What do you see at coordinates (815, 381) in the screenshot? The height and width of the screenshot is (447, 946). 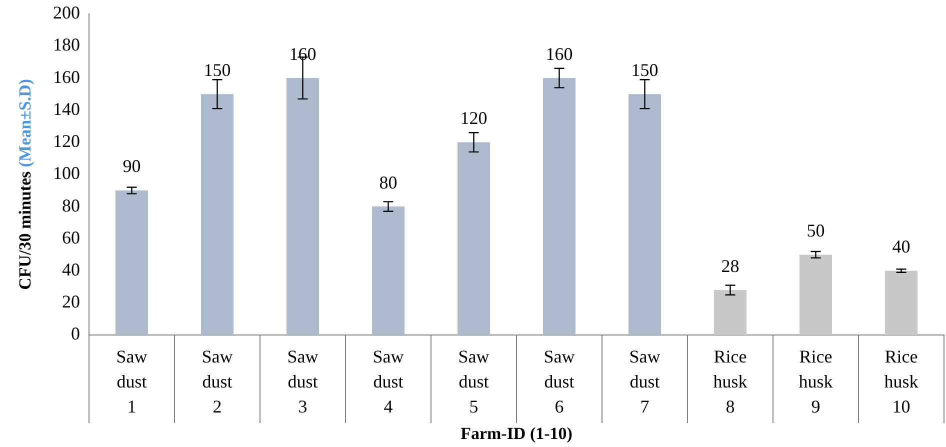 I see `x-tick-label: Rice husk 9` at bounding box center [815, 381].